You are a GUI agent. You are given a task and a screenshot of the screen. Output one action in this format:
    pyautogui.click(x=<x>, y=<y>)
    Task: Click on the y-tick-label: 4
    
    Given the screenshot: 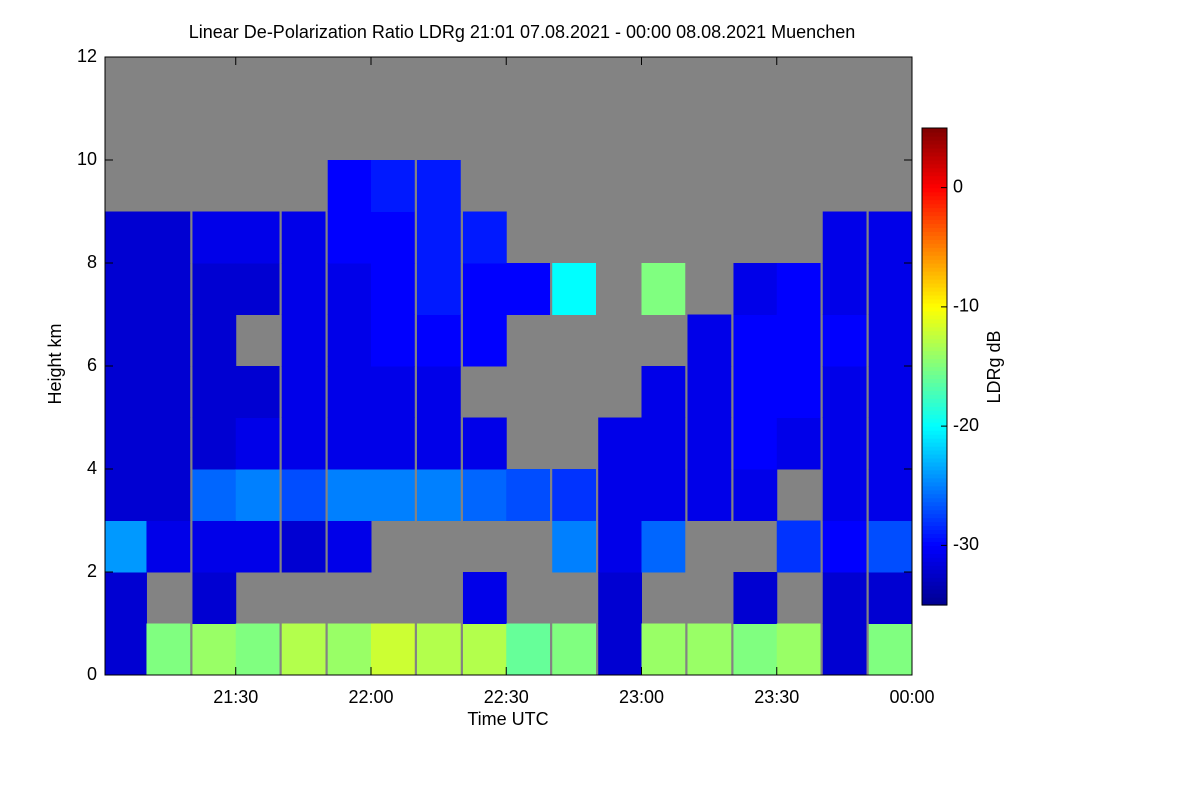 What is the action you would take?
    pyautogui.click(x=92, y=468)
    